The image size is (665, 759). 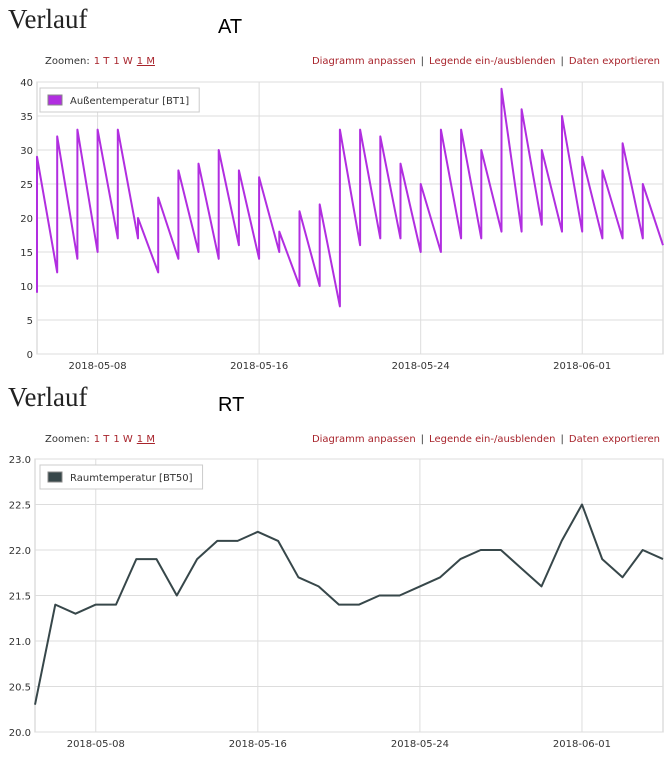 What do you see at coordinates (26, 253) in the screenshot?
I see `y-tick-label: 15` at bounding box center [26, 253].